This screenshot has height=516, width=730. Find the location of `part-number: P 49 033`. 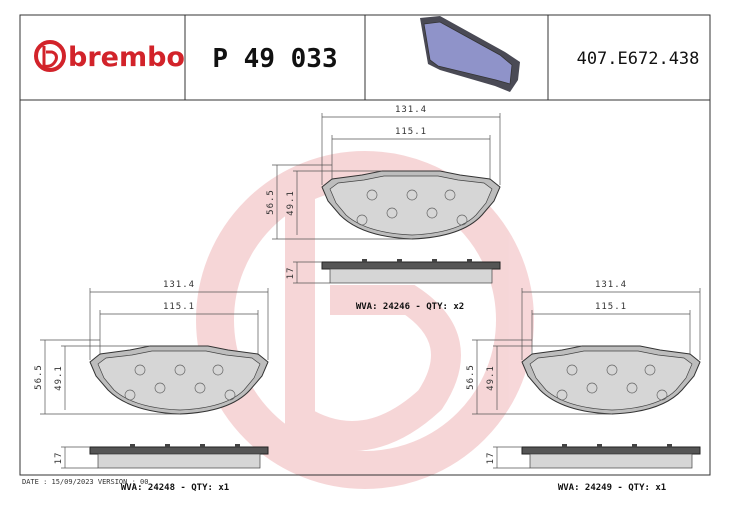

part-number: P 49 033 is located at coordinates (274, 59).